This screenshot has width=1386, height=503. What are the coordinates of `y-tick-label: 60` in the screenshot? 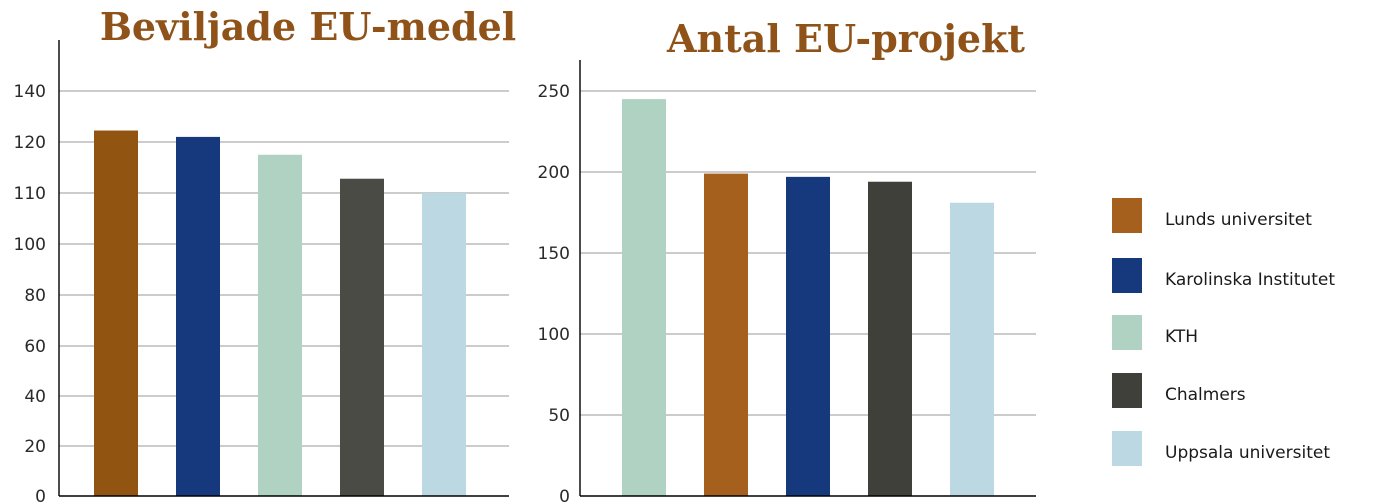 It's located at (35, 347).